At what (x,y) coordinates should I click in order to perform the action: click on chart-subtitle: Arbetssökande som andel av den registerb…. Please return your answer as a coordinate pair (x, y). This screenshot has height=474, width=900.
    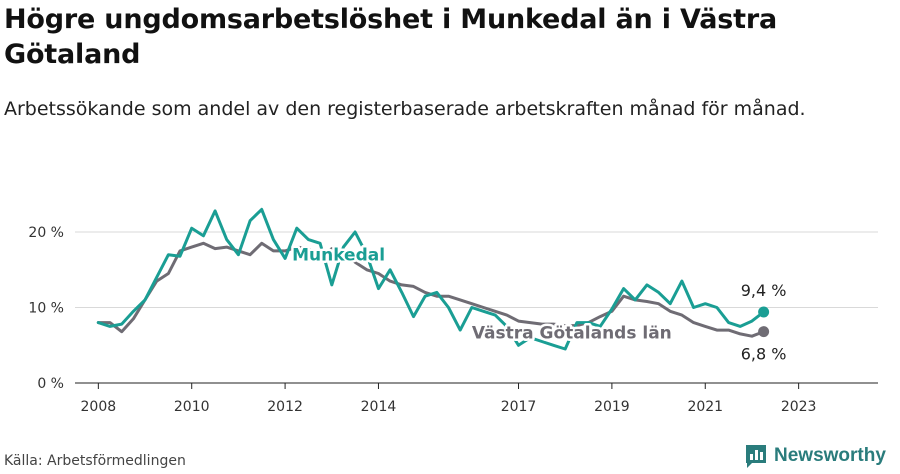
    Looking at the image, I should click on (405, 109).